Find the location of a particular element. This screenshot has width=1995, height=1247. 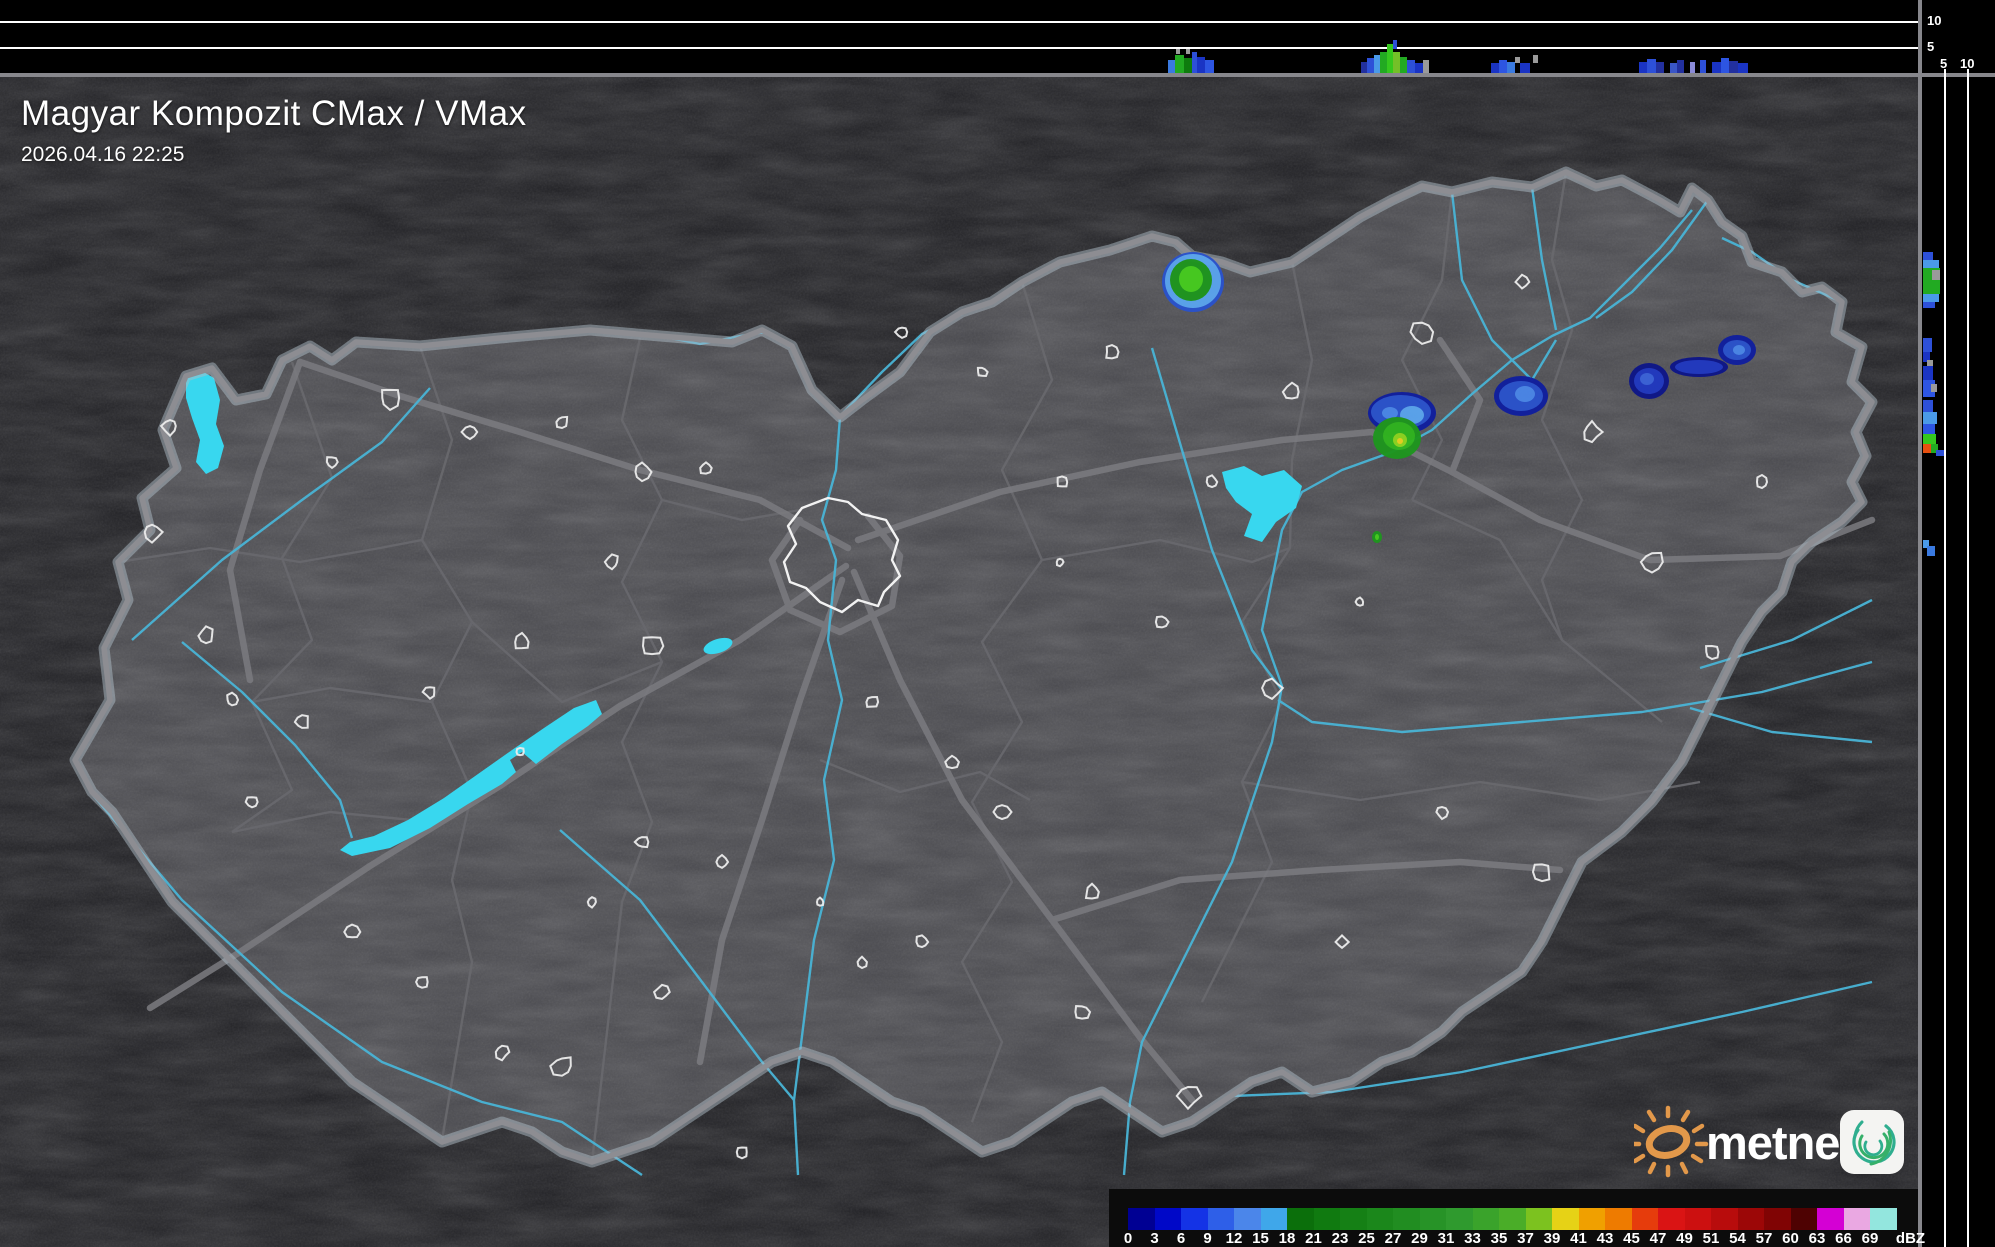

top-axis-5km-label: 5 is located at coordinates (1931, 46).